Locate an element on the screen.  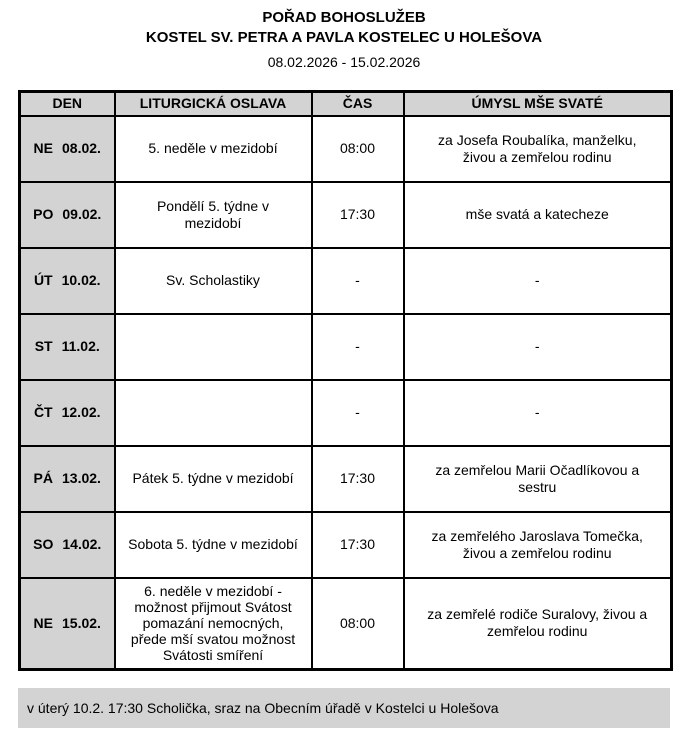
day-cell: ST 11.02. is located at coordinates (67, 346).